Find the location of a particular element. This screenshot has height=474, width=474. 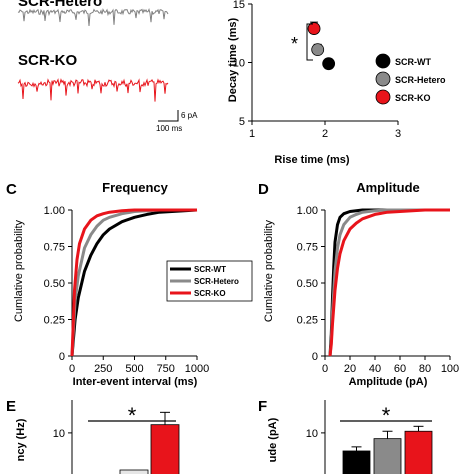

scatter-y-tick-label: 10 is located at coordinates (239, 64).